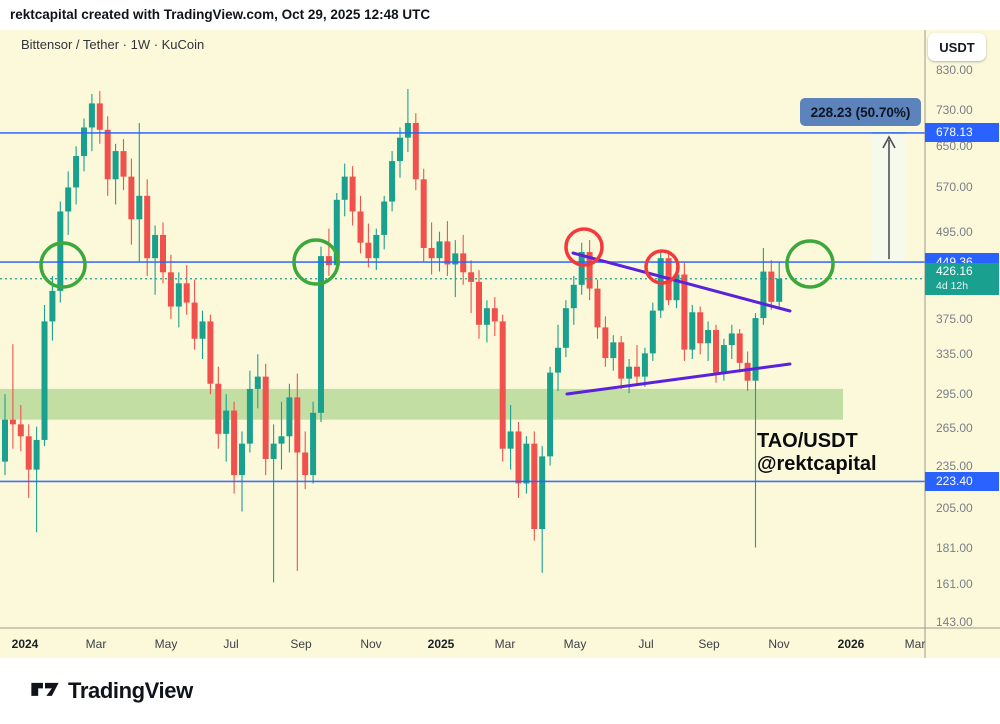  I want to click on price-tick-label: 650.00, so click(954, 146).